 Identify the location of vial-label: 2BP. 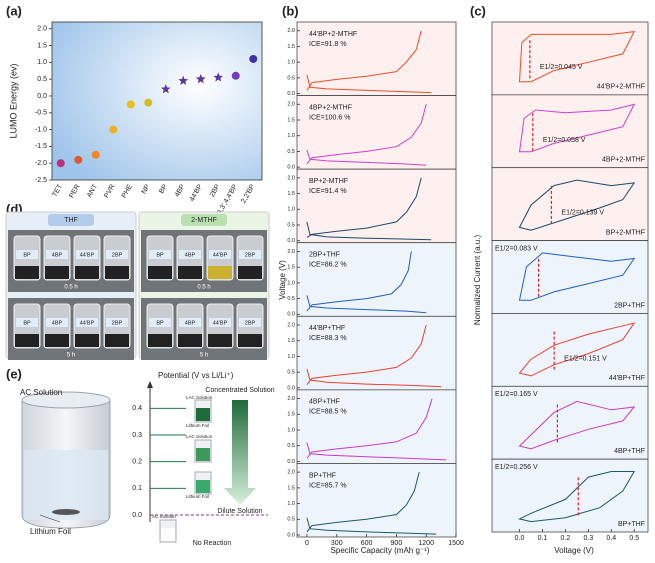
(117, 323).